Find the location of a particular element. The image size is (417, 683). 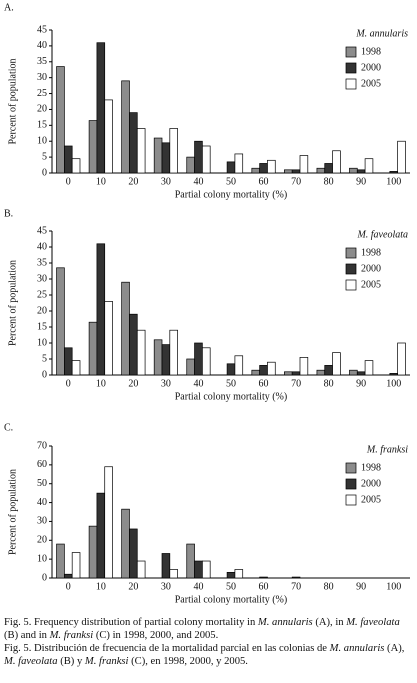

x-tick-label: 80 is located at coordinates (329, 586).